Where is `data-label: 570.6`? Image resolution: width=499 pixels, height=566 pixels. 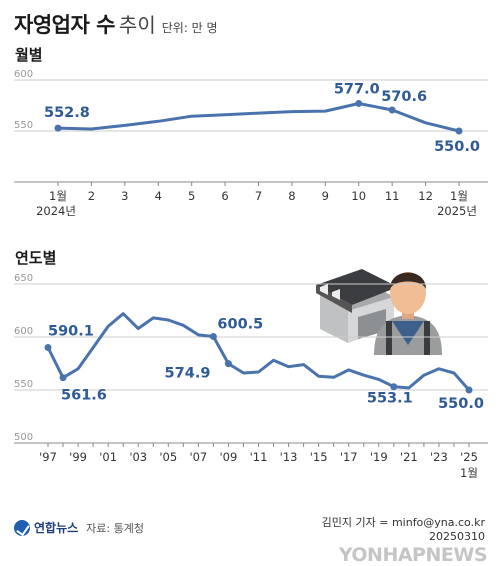 data-label: 570.6 is located at coordinates (404, 97).